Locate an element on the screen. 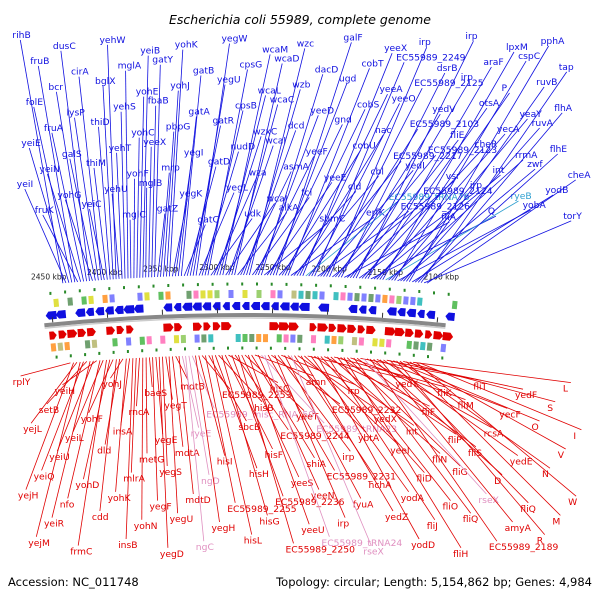  plus-gene-label: fliE is located at coordinates (457, 135).